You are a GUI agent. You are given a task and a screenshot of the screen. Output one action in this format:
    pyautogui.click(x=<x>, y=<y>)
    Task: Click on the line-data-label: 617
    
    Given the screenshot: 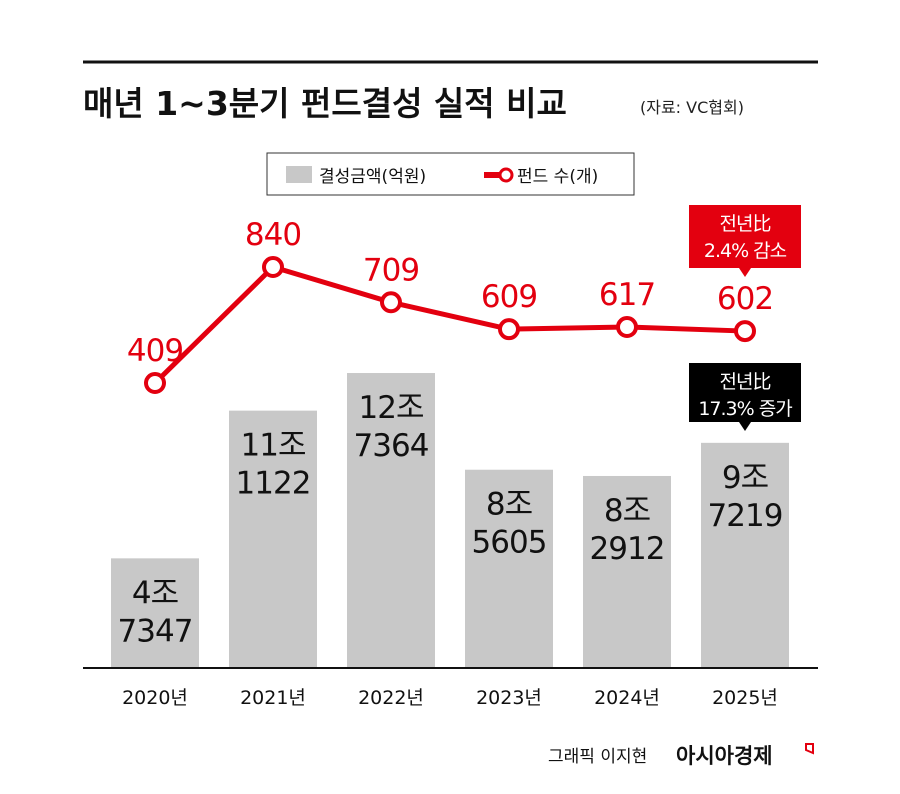 What is the action you would take?
    pyautogui.click(x=627, y=295)
    